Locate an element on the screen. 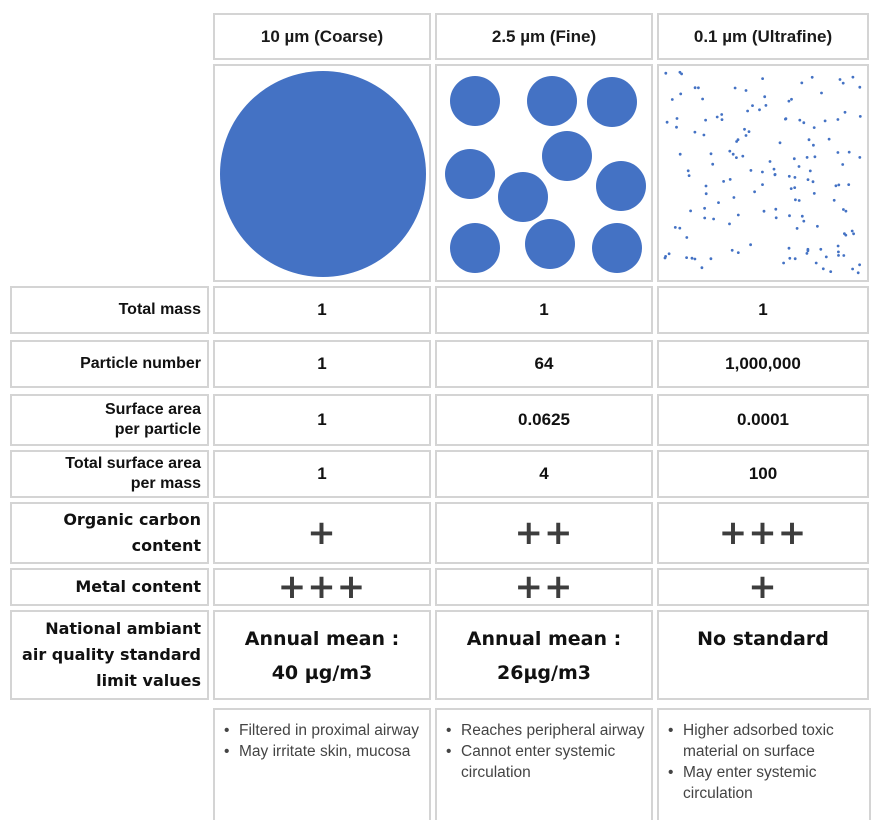 Image resolution: width=874 pixels, height=820 pixels. list-item: May enter systemic circulation is located at coordinates (766, 783).